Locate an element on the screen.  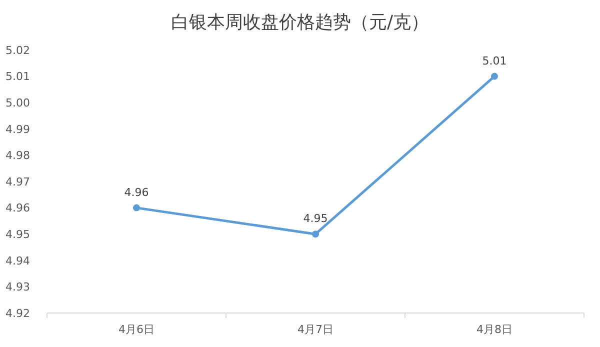
y-tick-label: 4.99 is located at coordinates (18, 129).